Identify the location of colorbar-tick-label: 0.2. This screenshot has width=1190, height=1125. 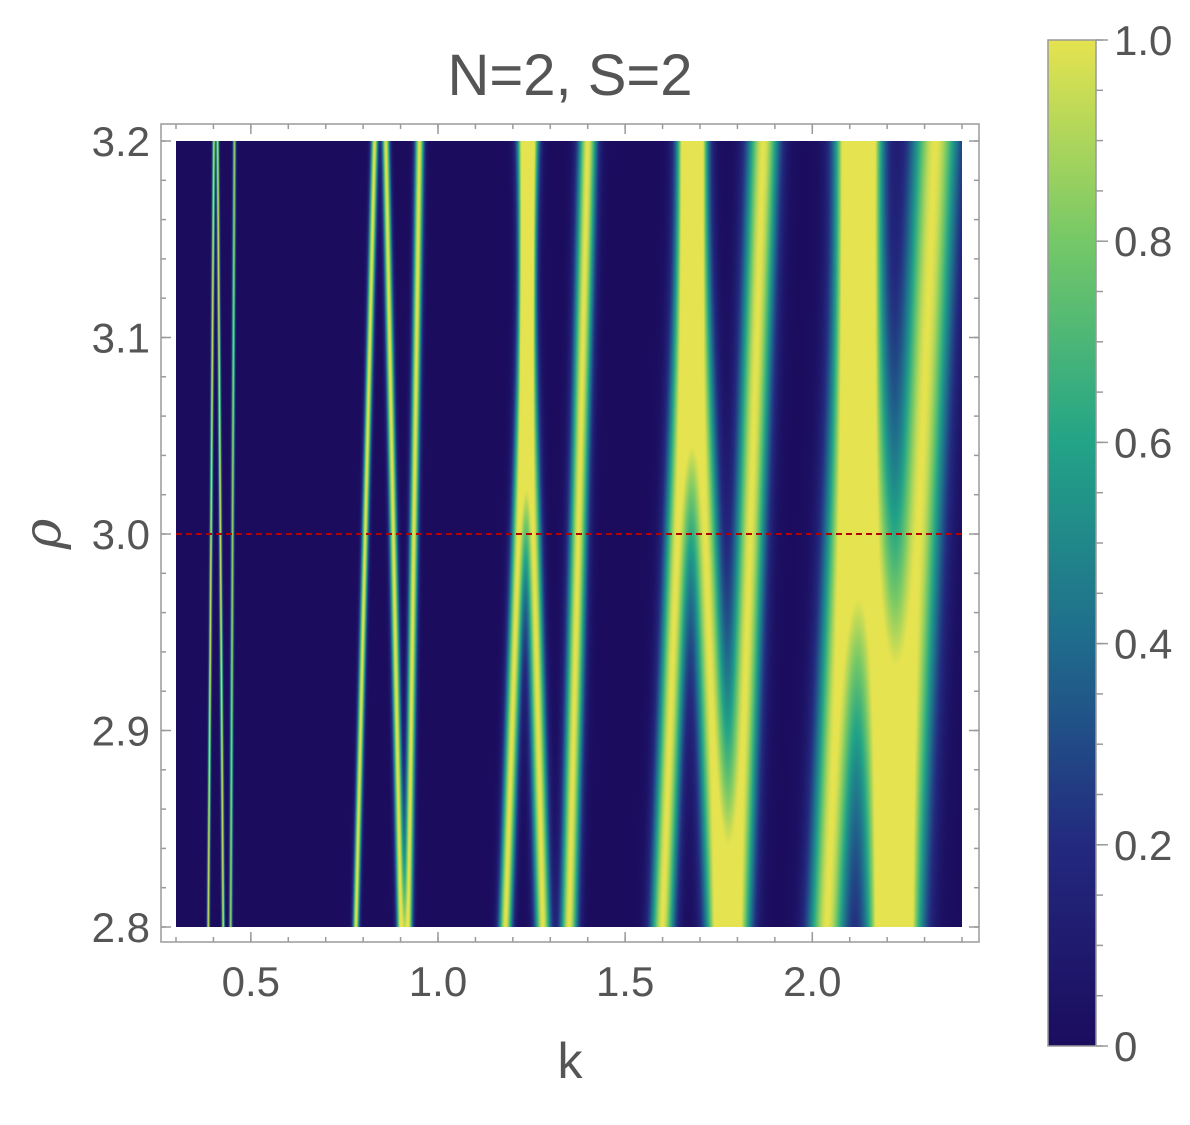
(1143, 845).